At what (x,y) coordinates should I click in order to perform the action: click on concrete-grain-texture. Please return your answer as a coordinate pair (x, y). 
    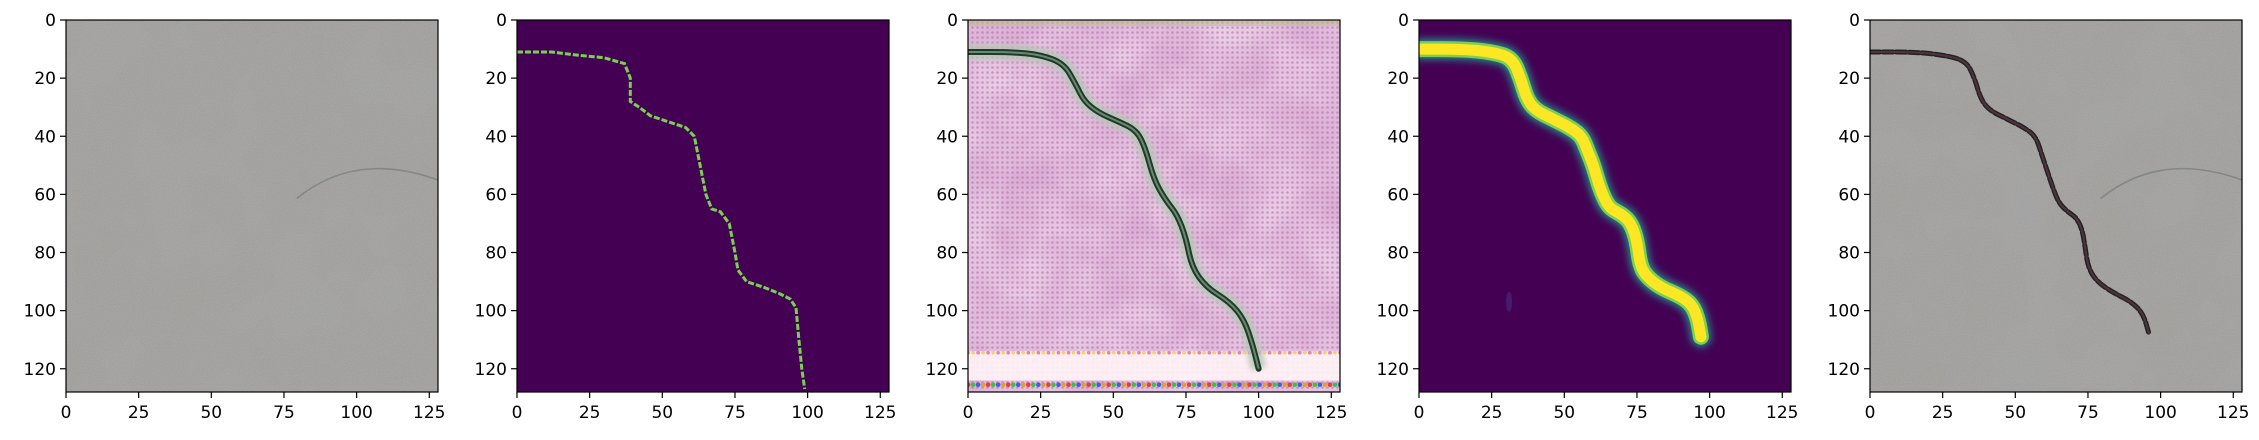
    Looking at the image, I should click on (252, 206).